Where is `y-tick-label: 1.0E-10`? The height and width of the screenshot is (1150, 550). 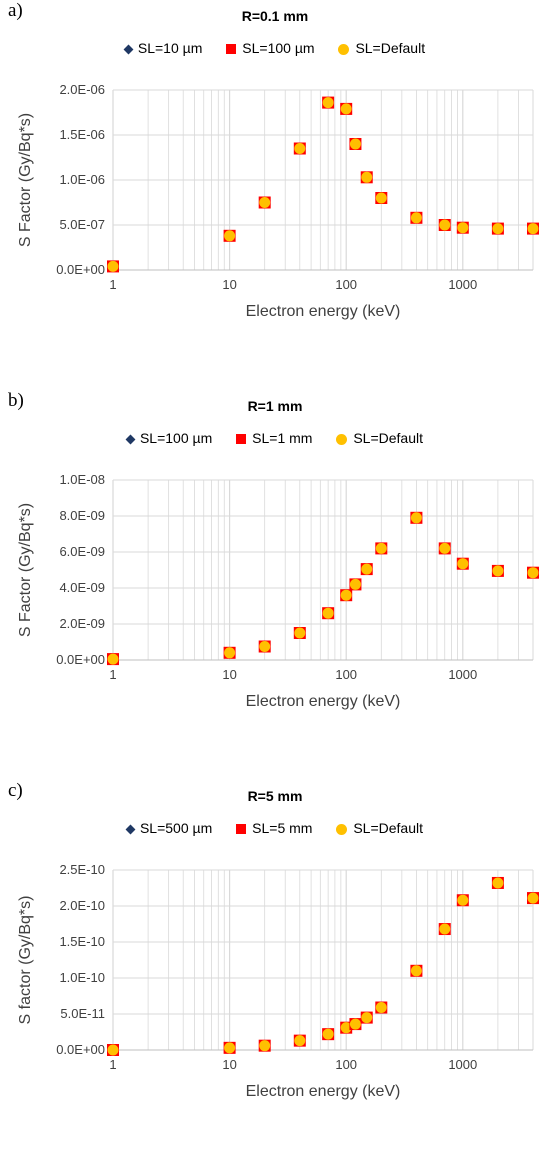 y-tick-label: 1.0E-10 is located at coordinates (82, 977).